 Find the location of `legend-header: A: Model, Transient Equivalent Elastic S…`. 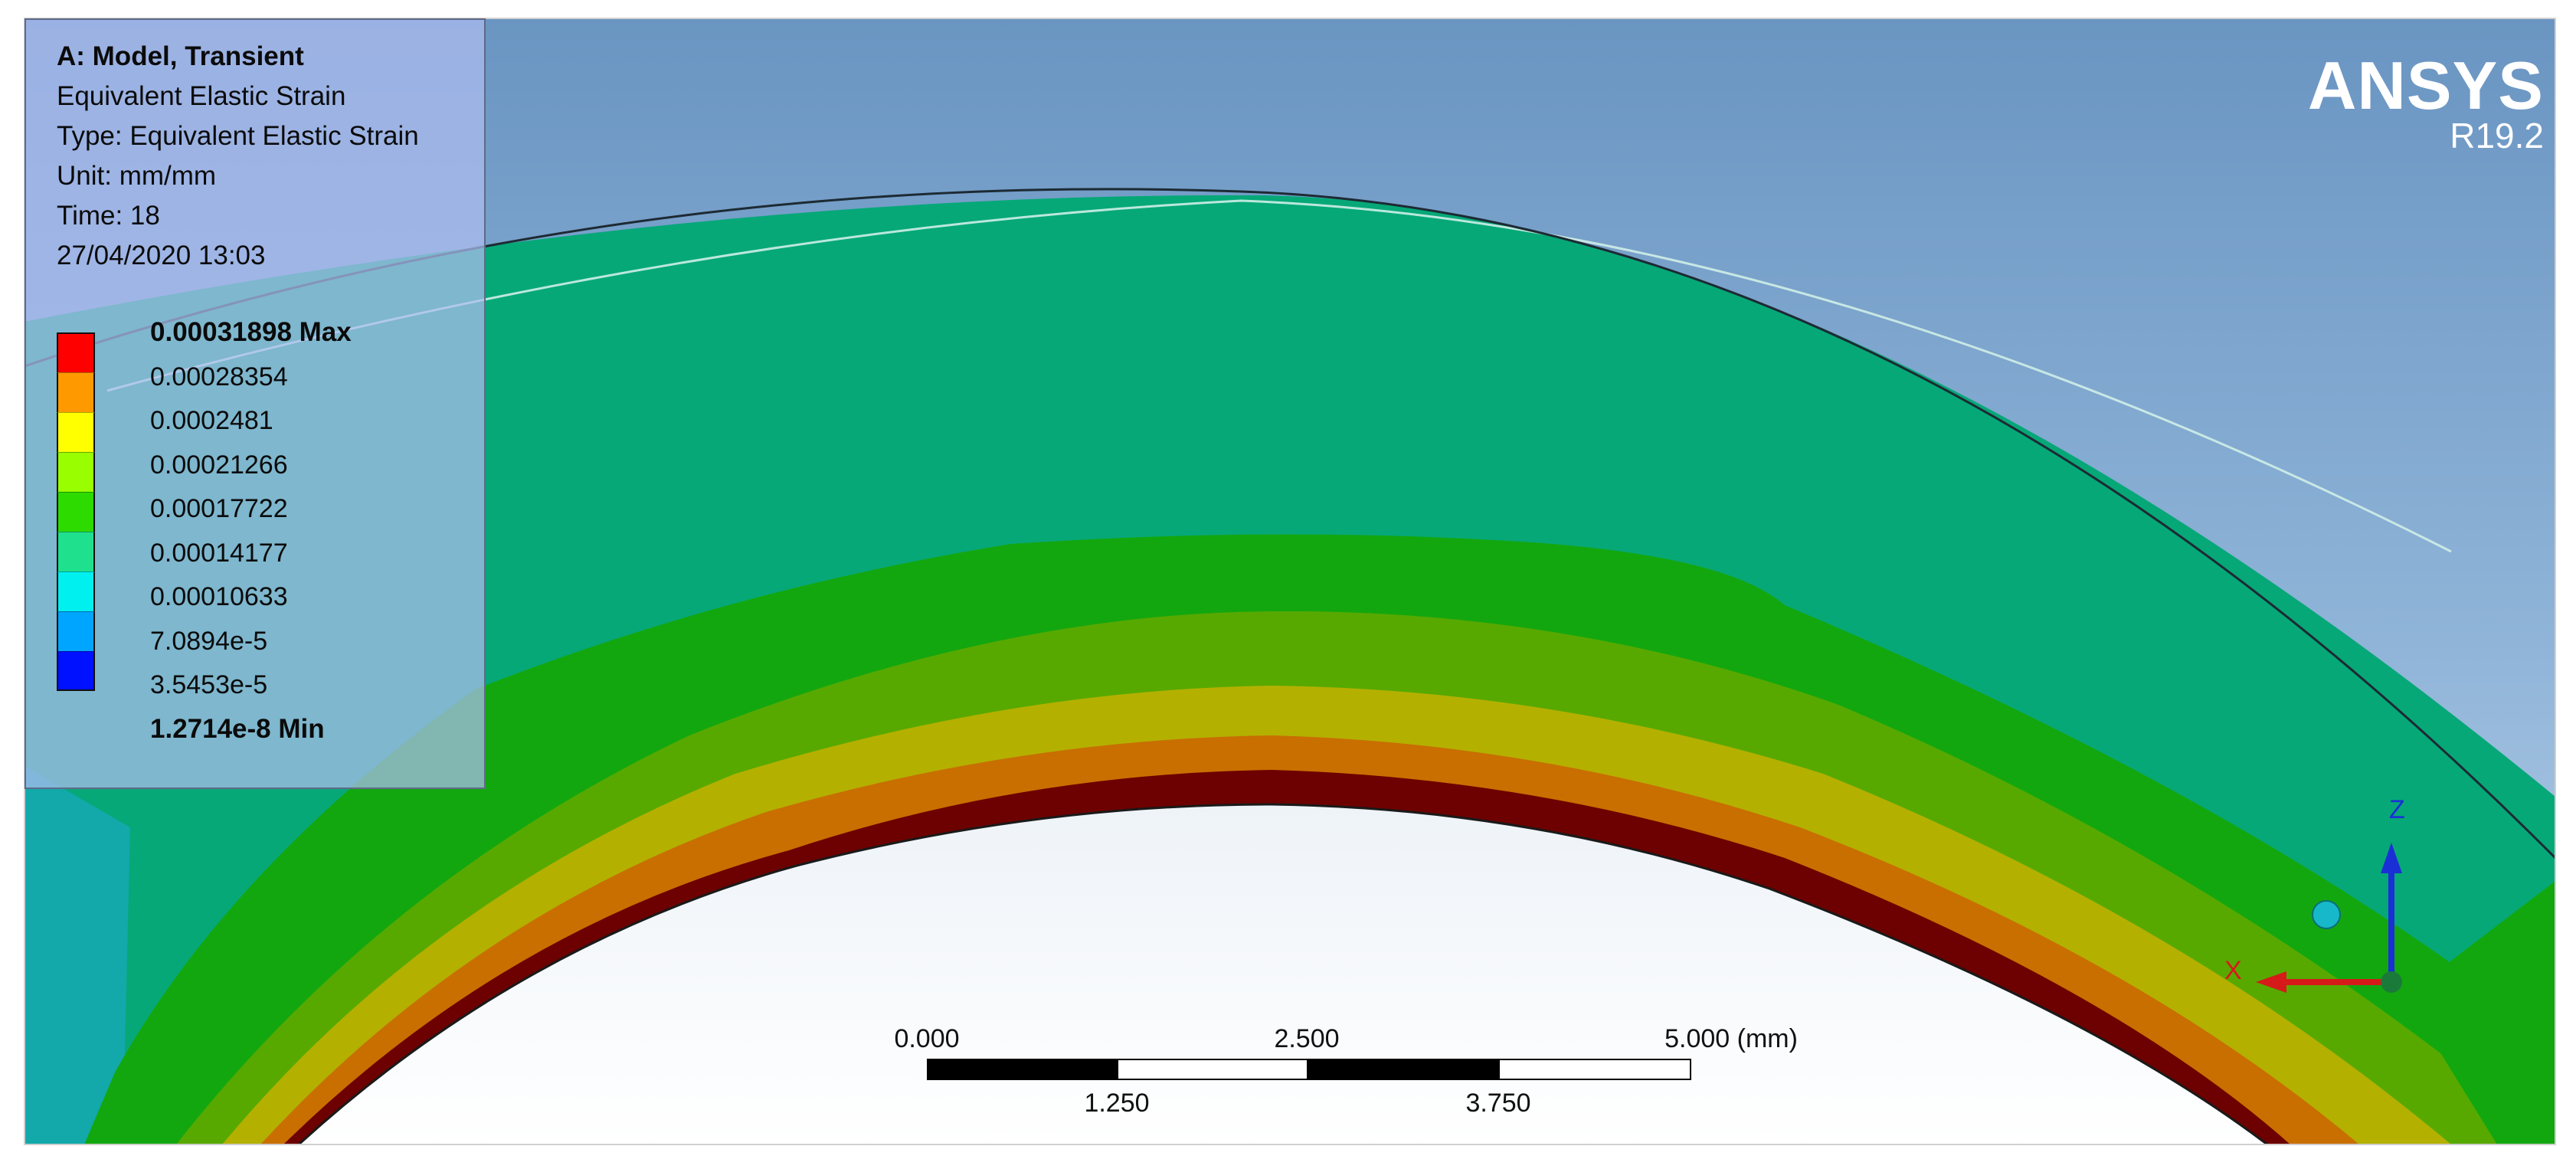

legend-header: A: Model, Transient Equivalent Elastic S… is located at coordinates (271, 156).